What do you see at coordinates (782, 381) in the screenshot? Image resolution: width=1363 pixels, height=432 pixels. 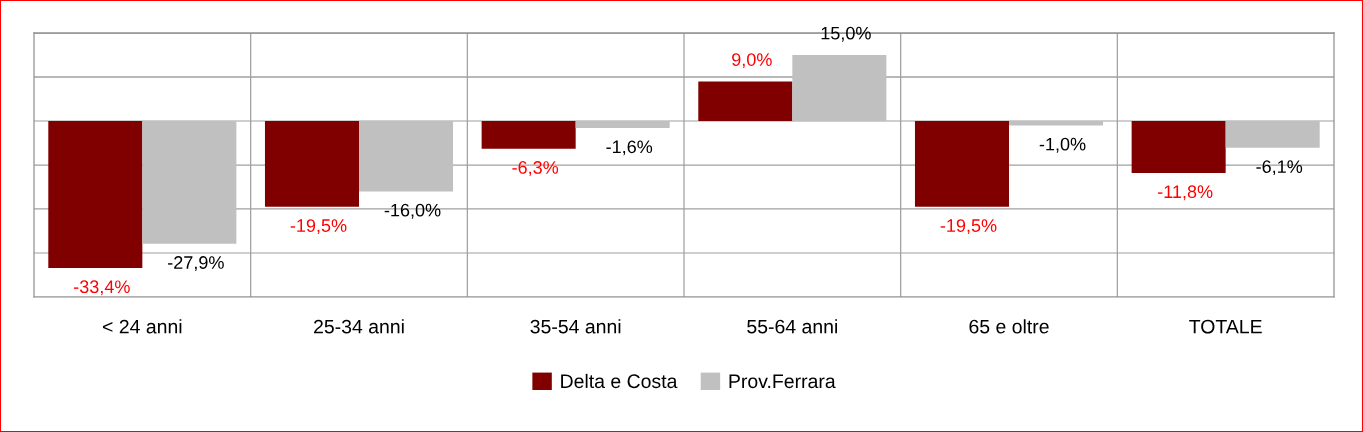 I see `legend-label: Prov.Ferrara` at bounding box center [782, 381].